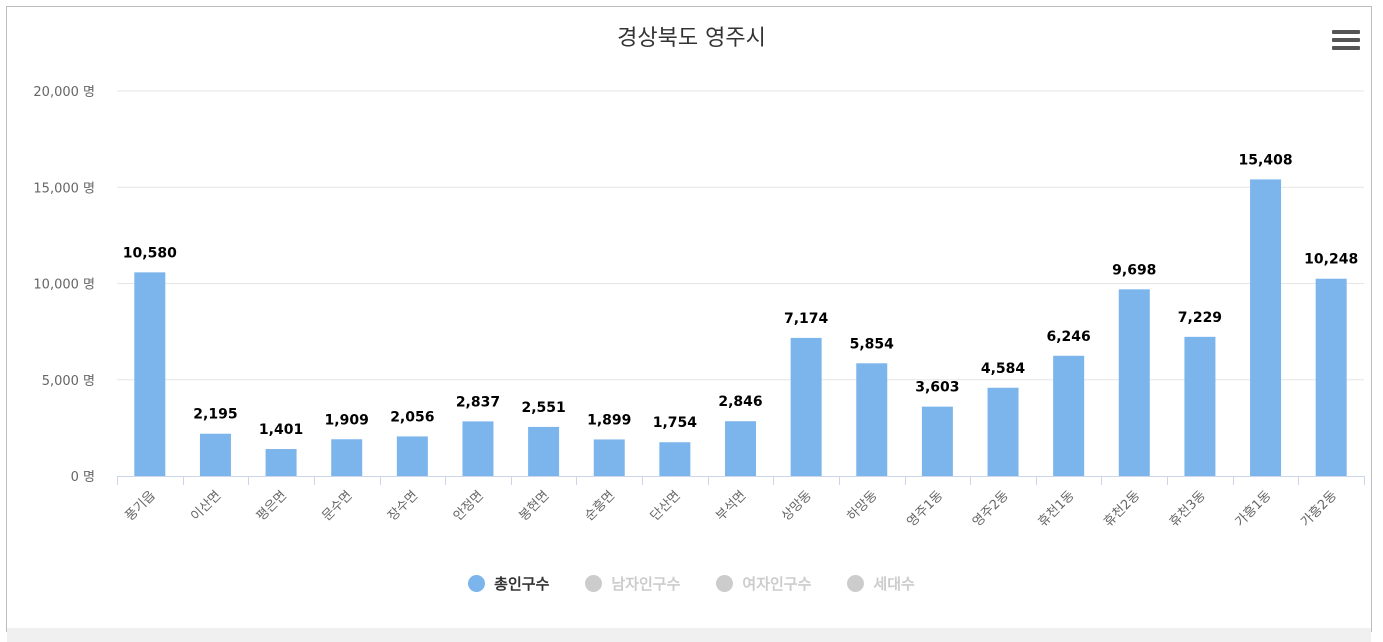 The image size is (1383, 642). Describe the element at coordinates (281, 430) in the screenshot. I see `data-label: 1,401` at that location.